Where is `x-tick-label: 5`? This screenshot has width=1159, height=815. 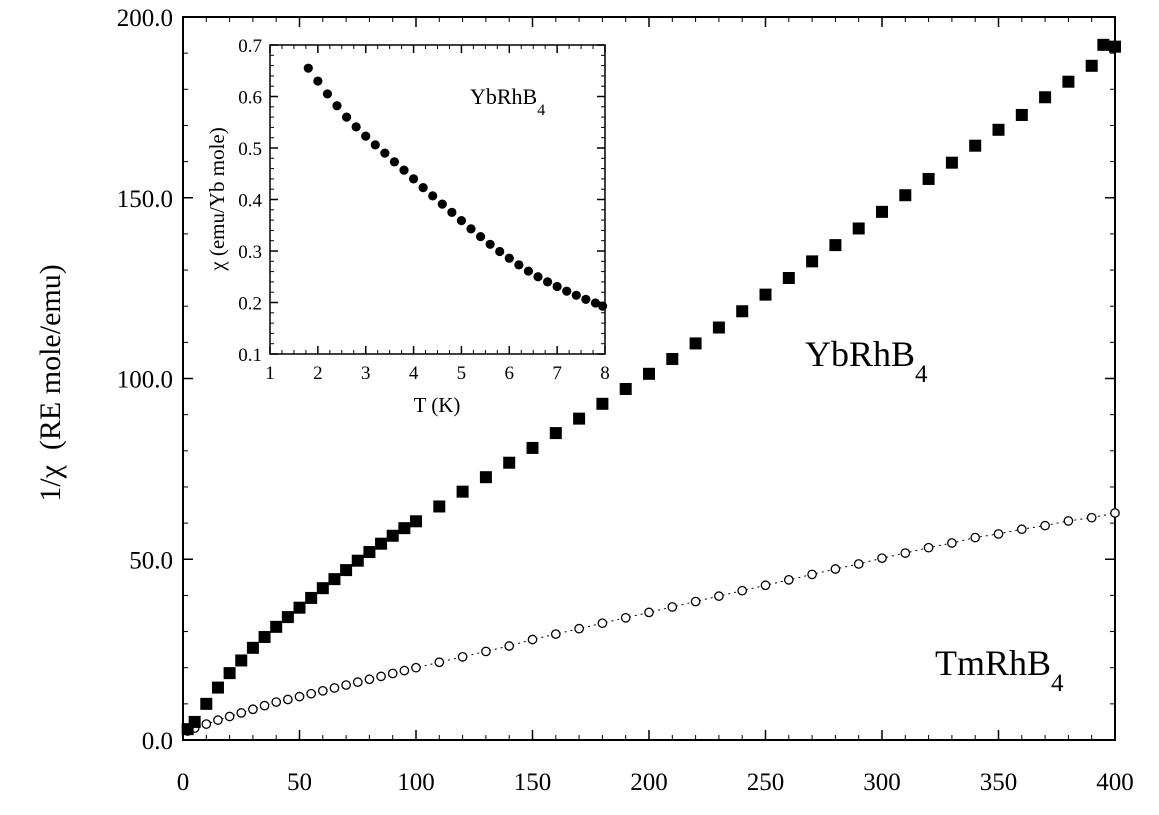
x-tick-label: 5 is located at coordinates (462, 373).